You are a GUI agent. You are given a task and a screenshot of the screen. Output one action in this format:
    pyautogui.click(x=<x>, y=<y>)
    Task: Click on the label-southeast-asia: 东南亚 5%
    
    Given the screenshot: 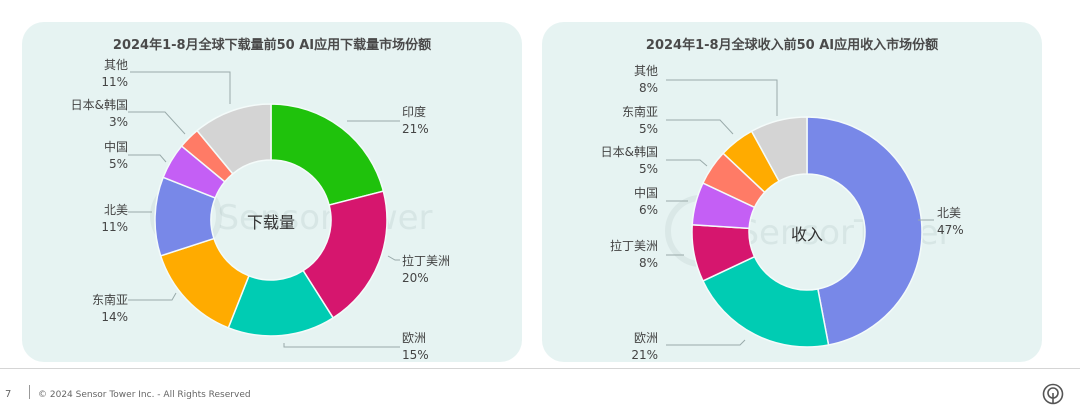 What is the action you would take?
    pyautogui.click(x=639, y=120)
    